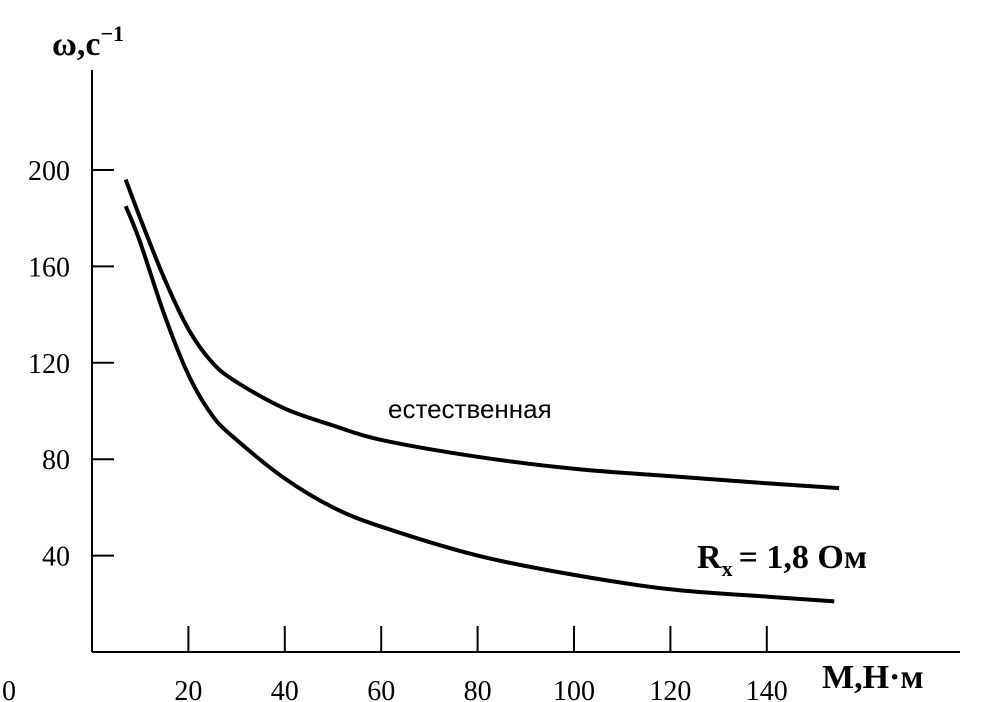 The image size is (989, 702). I want to click on y-tick-label-40: 40, so click(56, 557).